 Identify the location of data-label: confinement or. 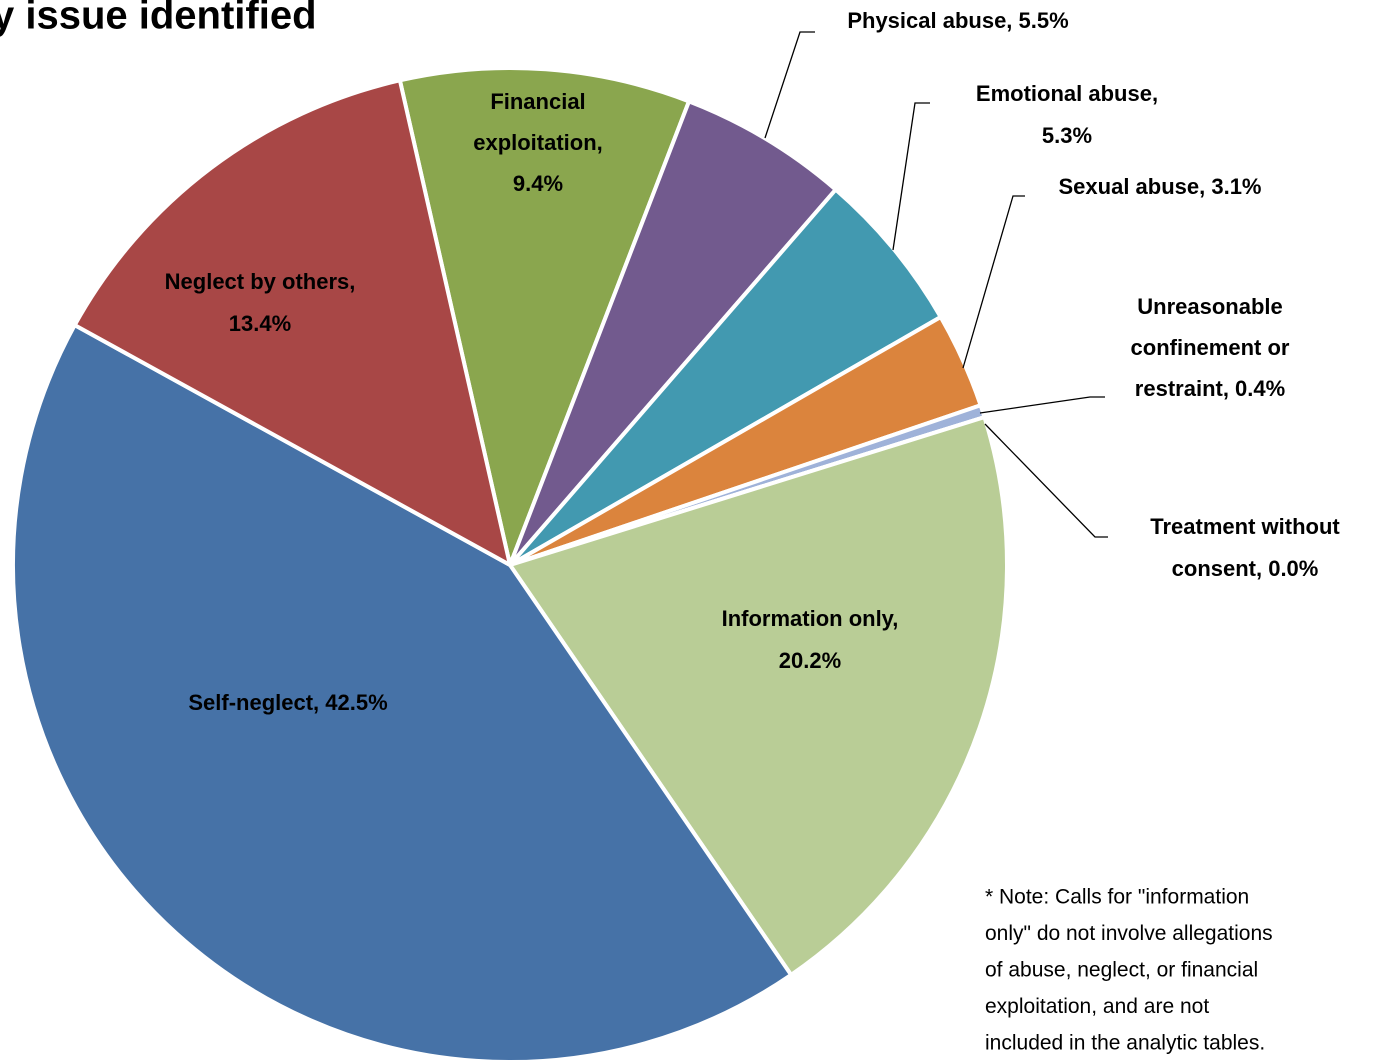
(1210, 347).